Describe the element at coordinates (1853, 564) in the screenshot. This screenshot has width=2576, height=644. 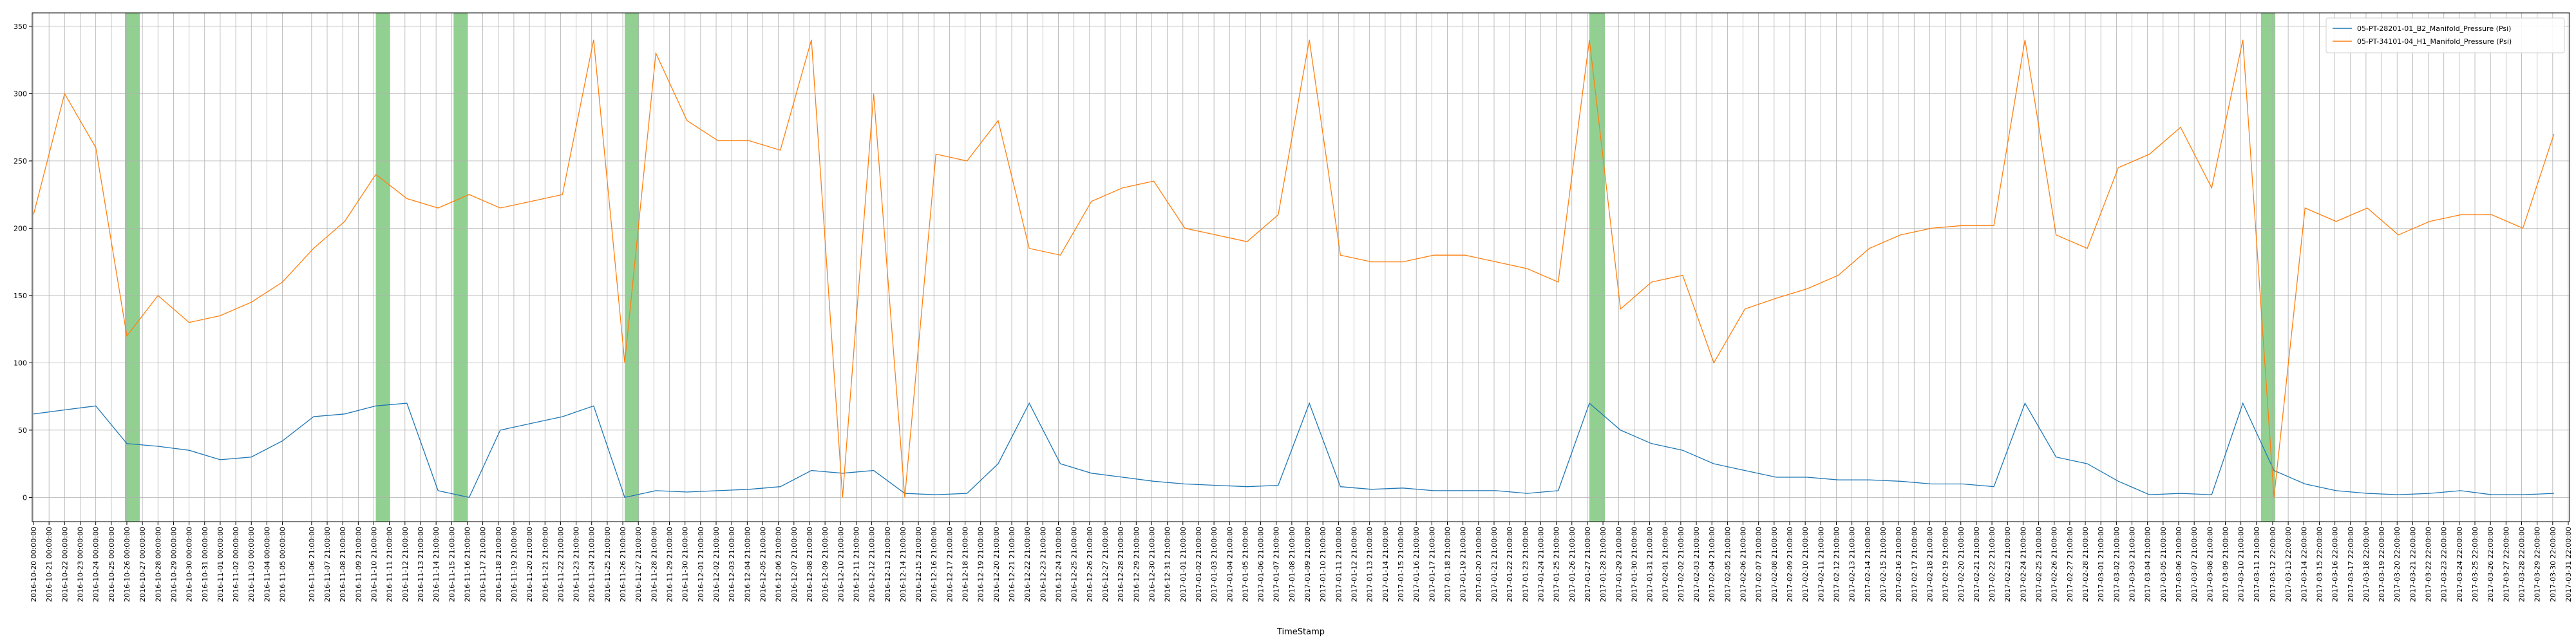
I see `x-tick-label: 2017-02-13 21:00:00` at that location.